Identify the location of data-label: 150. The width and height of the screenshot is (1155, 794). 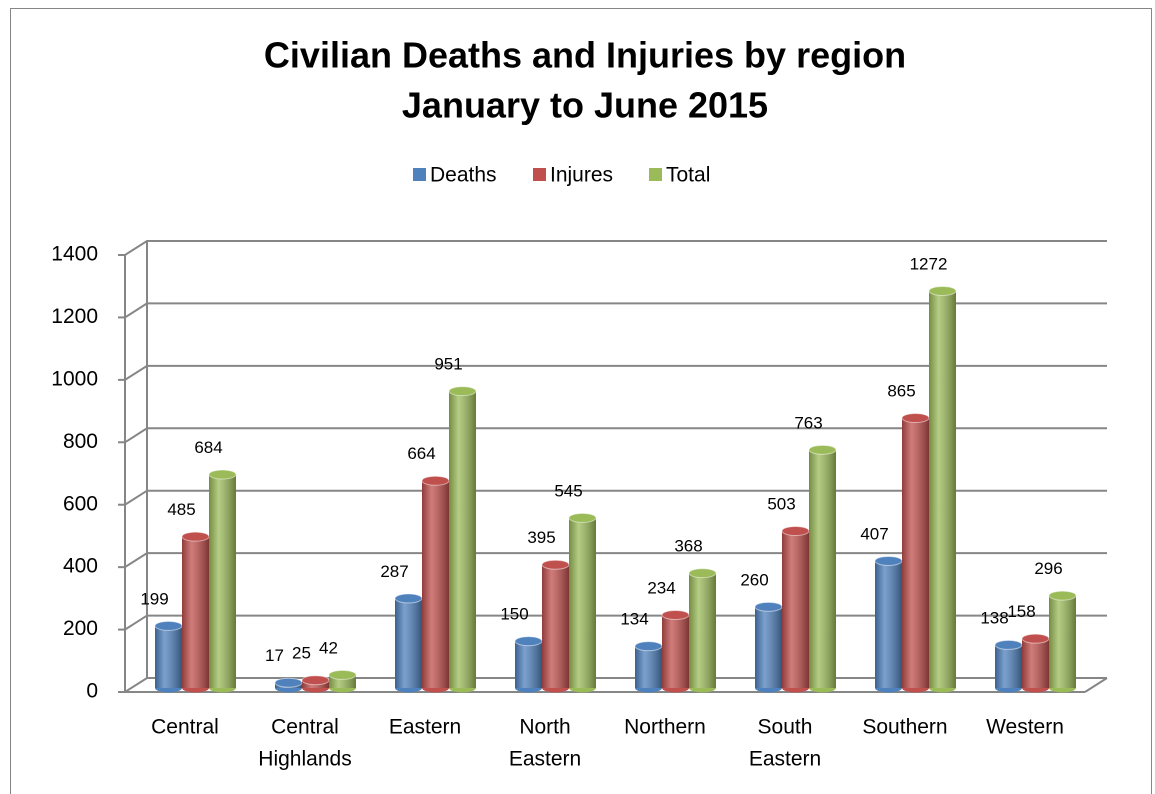
(514, 614).